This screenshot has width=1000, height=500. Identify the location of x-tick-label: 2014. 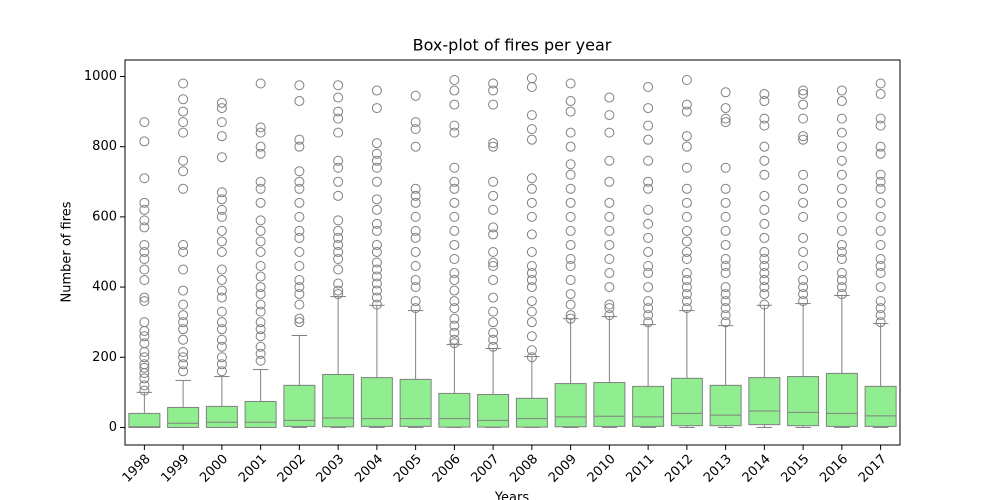
(757, 469).